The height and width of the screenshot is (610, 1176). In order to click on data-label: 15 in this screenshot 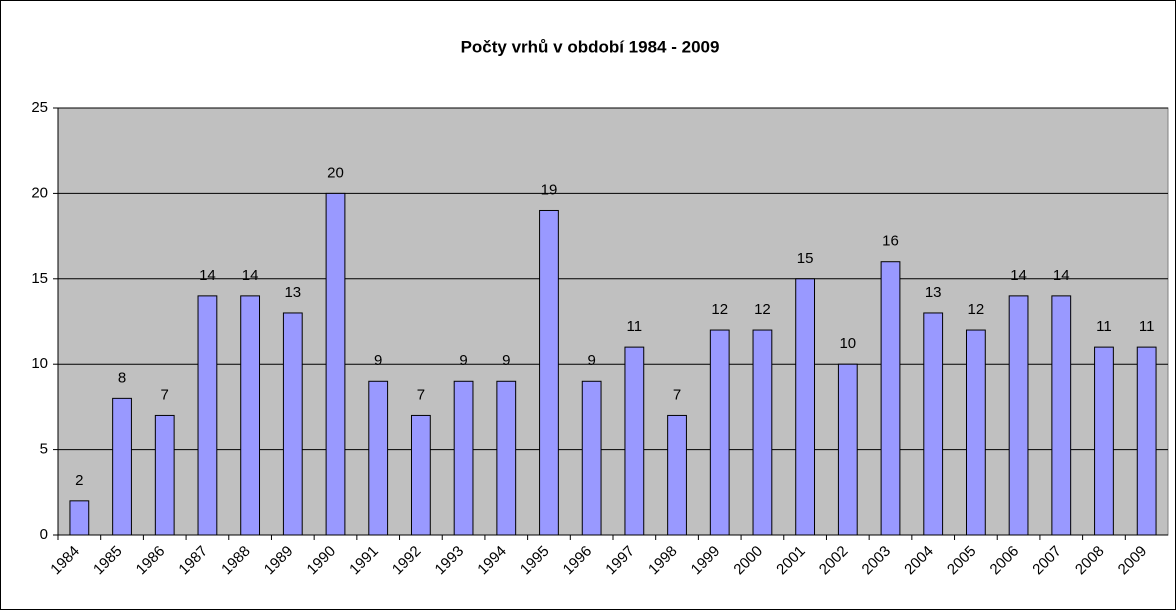, I will do `click(805, 258)`.